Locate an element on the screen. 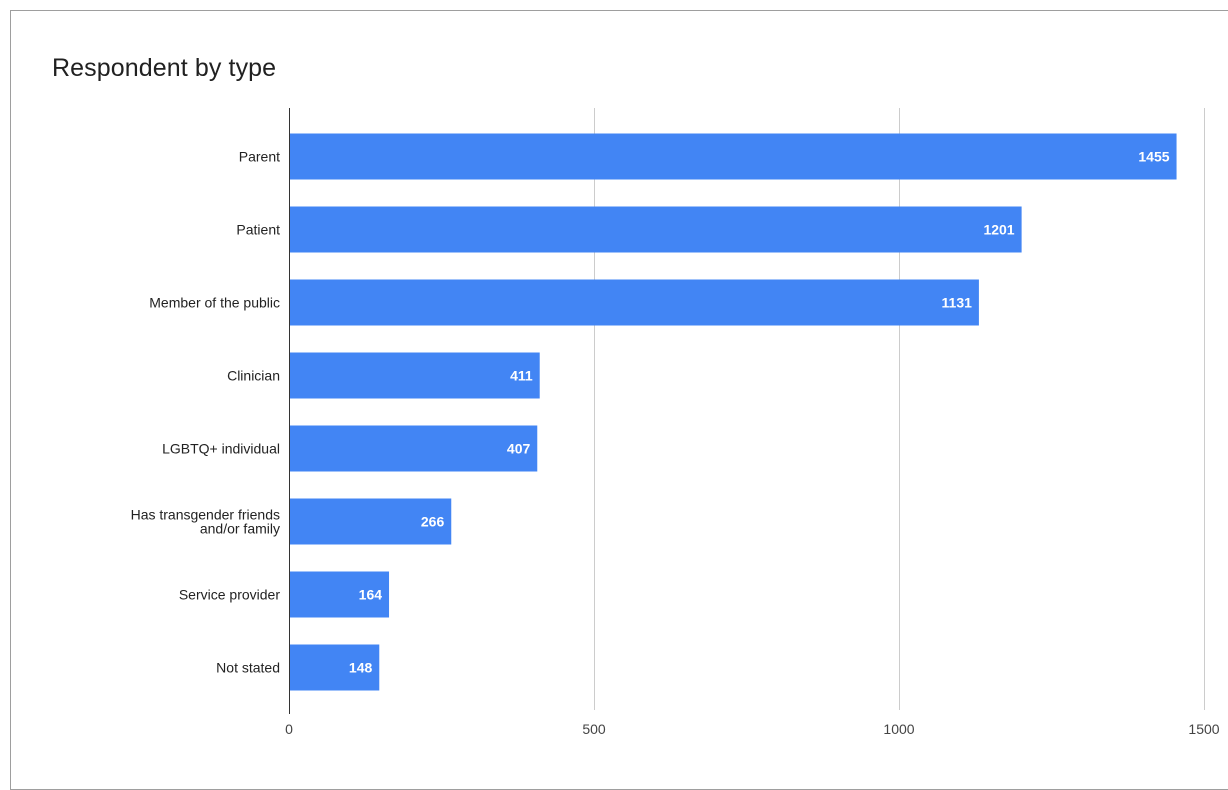 This screenshot has height=790, width=1228. category-label: Clinician is located at coordinates (253, 376).